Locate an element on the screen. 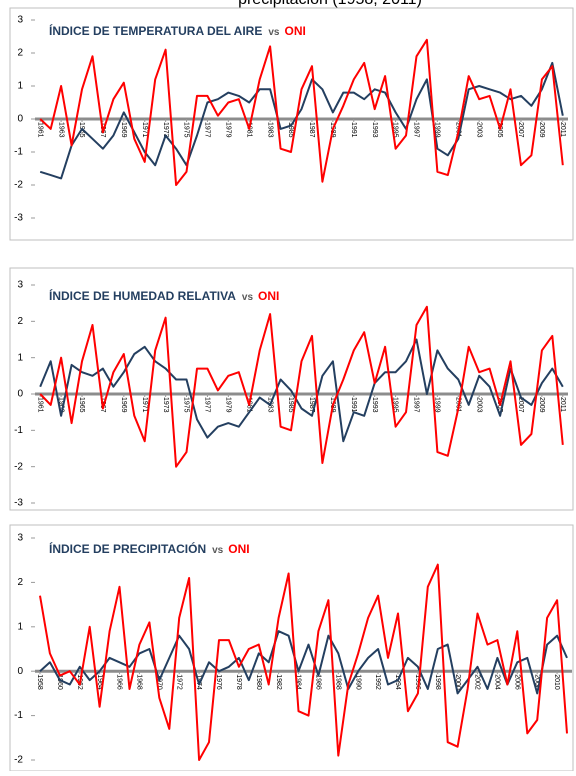 The image size is (576, 776). x-tick-label: 2008 is located at coordinates (536, 682).